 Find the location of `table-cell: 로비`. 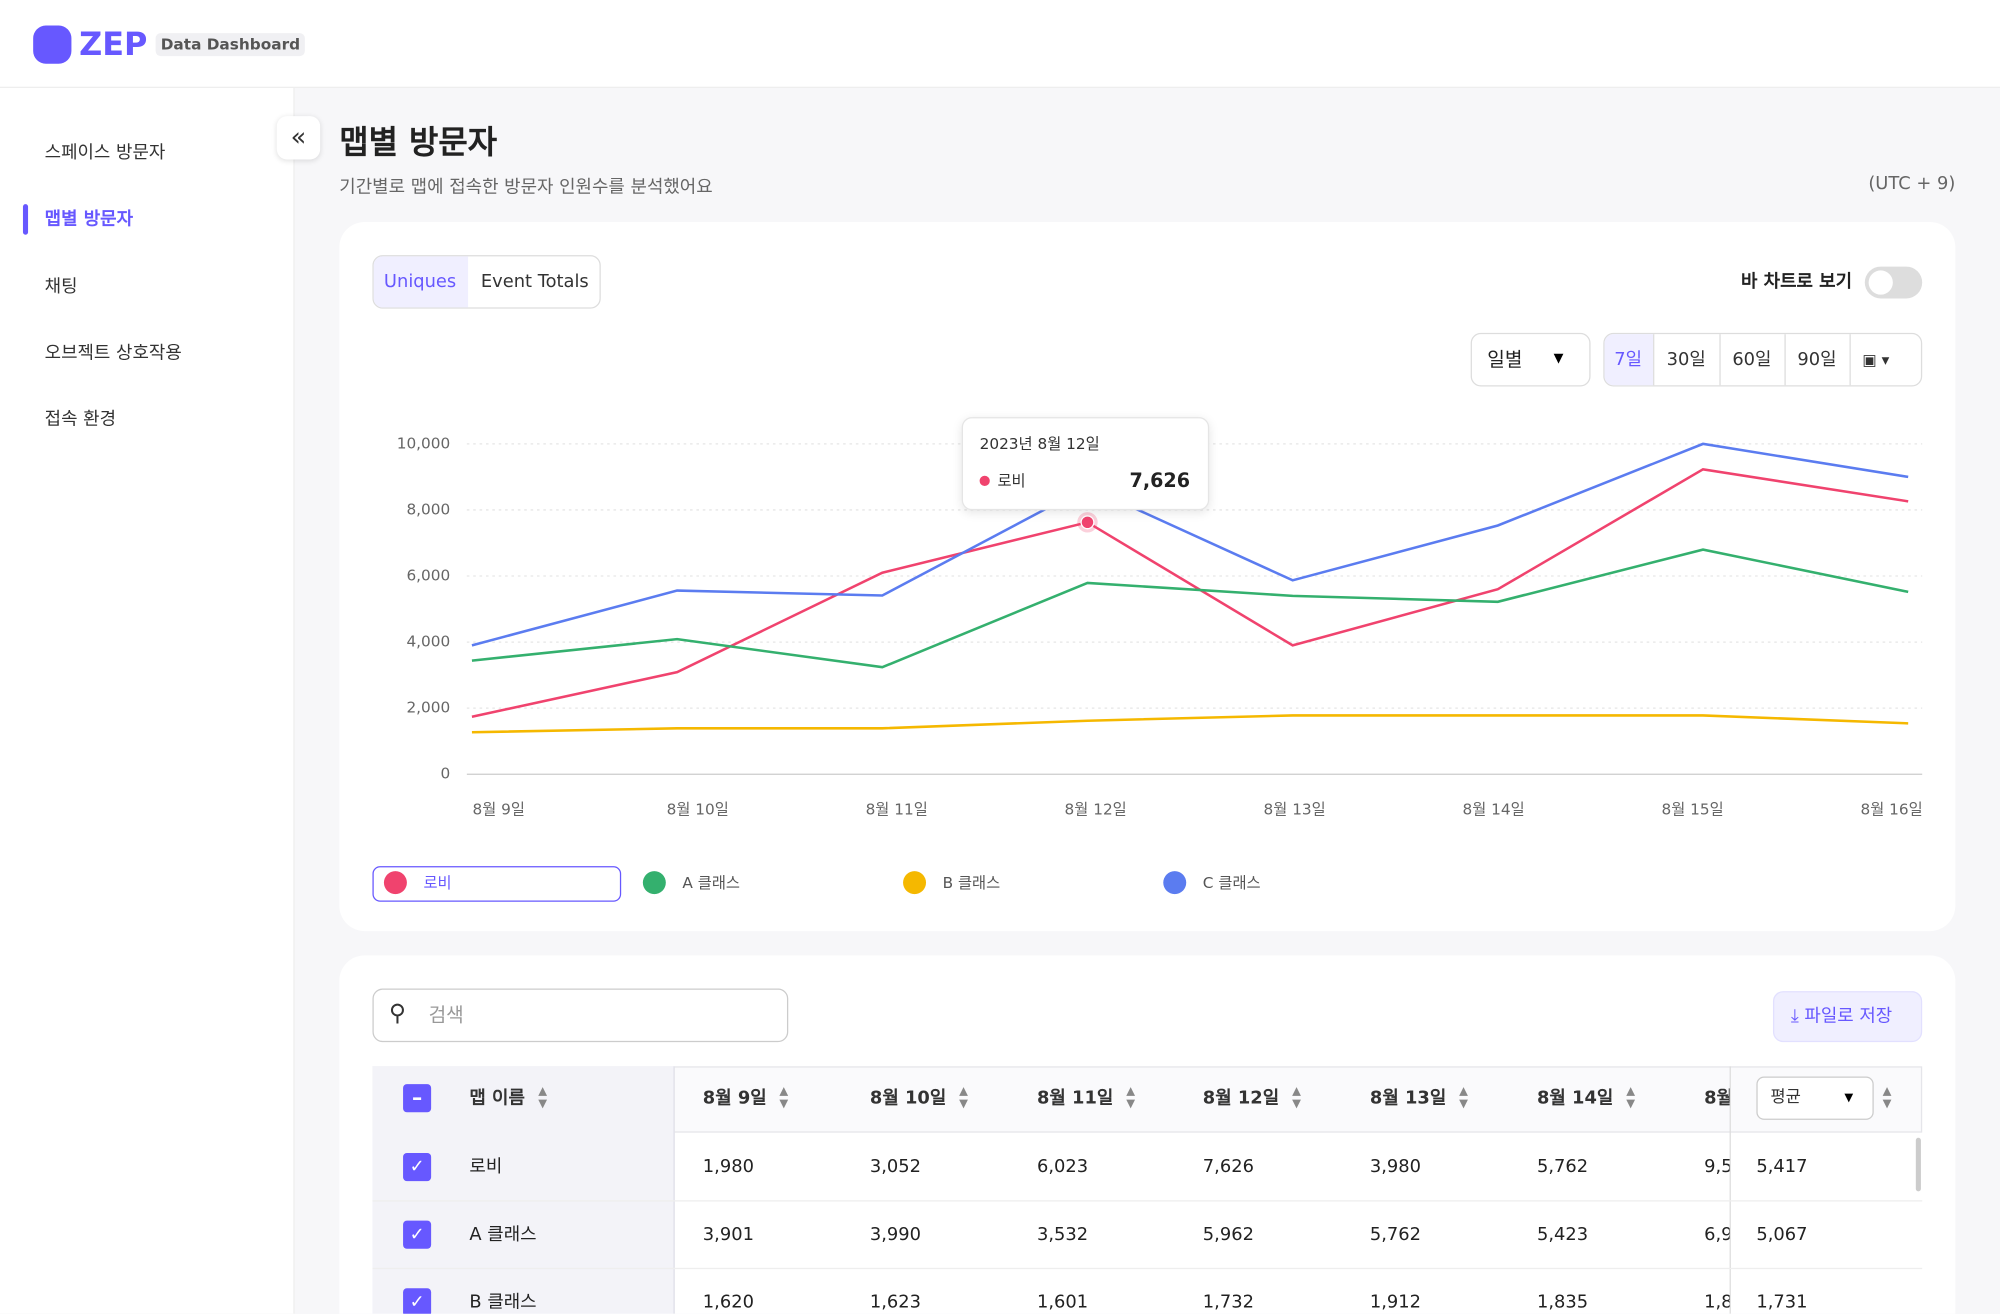

table-cell: 로비 is located at coordinates (486, 1167).